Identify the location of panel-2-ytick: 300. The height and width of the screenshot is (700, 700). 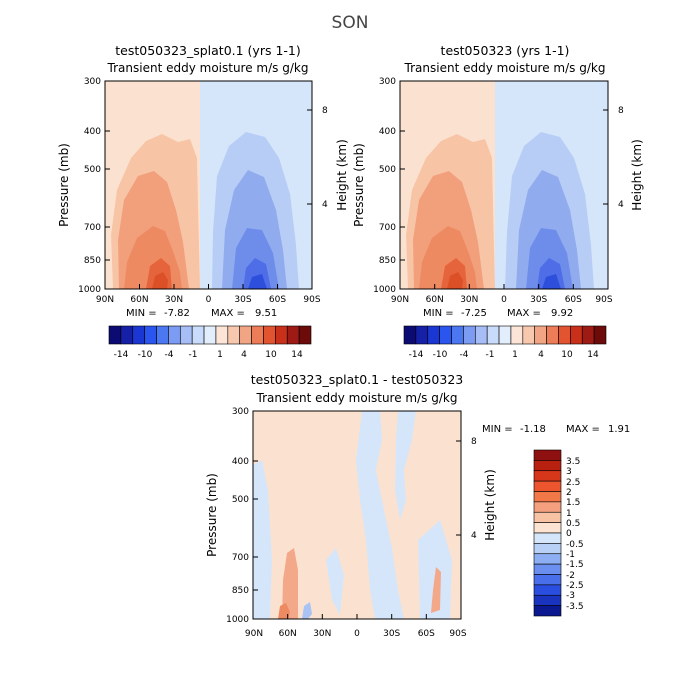
(387, 82).